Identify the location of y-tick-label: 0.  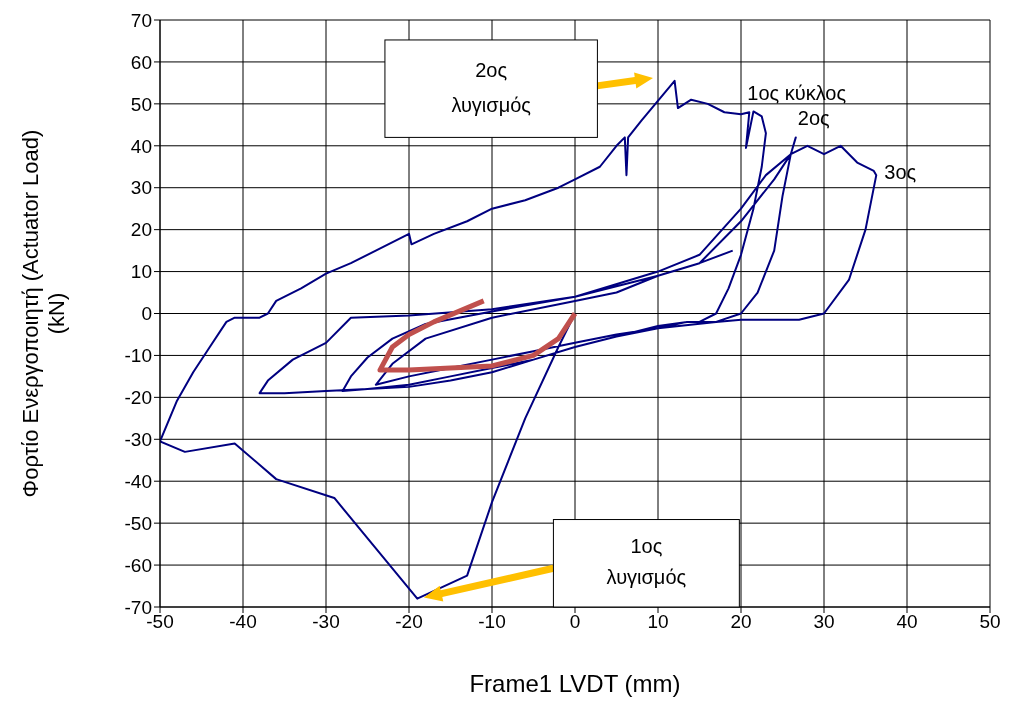
(146, 314).